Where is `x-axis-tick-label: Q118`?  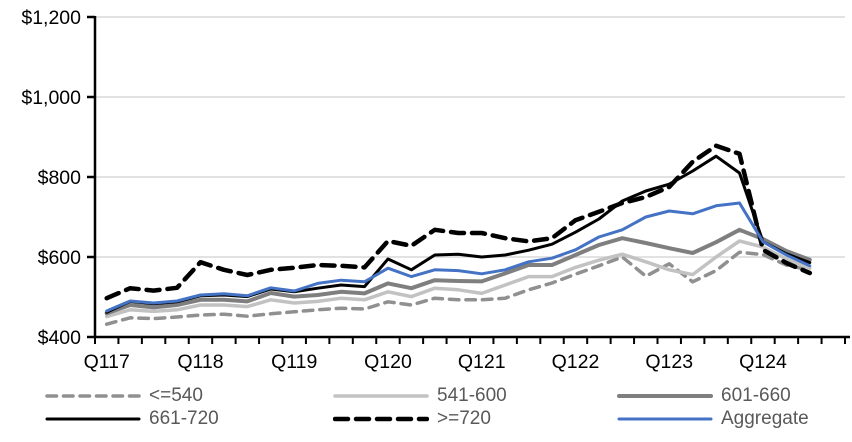
x-axis-tick-label: Q118 is located at coordinates (200, 362).